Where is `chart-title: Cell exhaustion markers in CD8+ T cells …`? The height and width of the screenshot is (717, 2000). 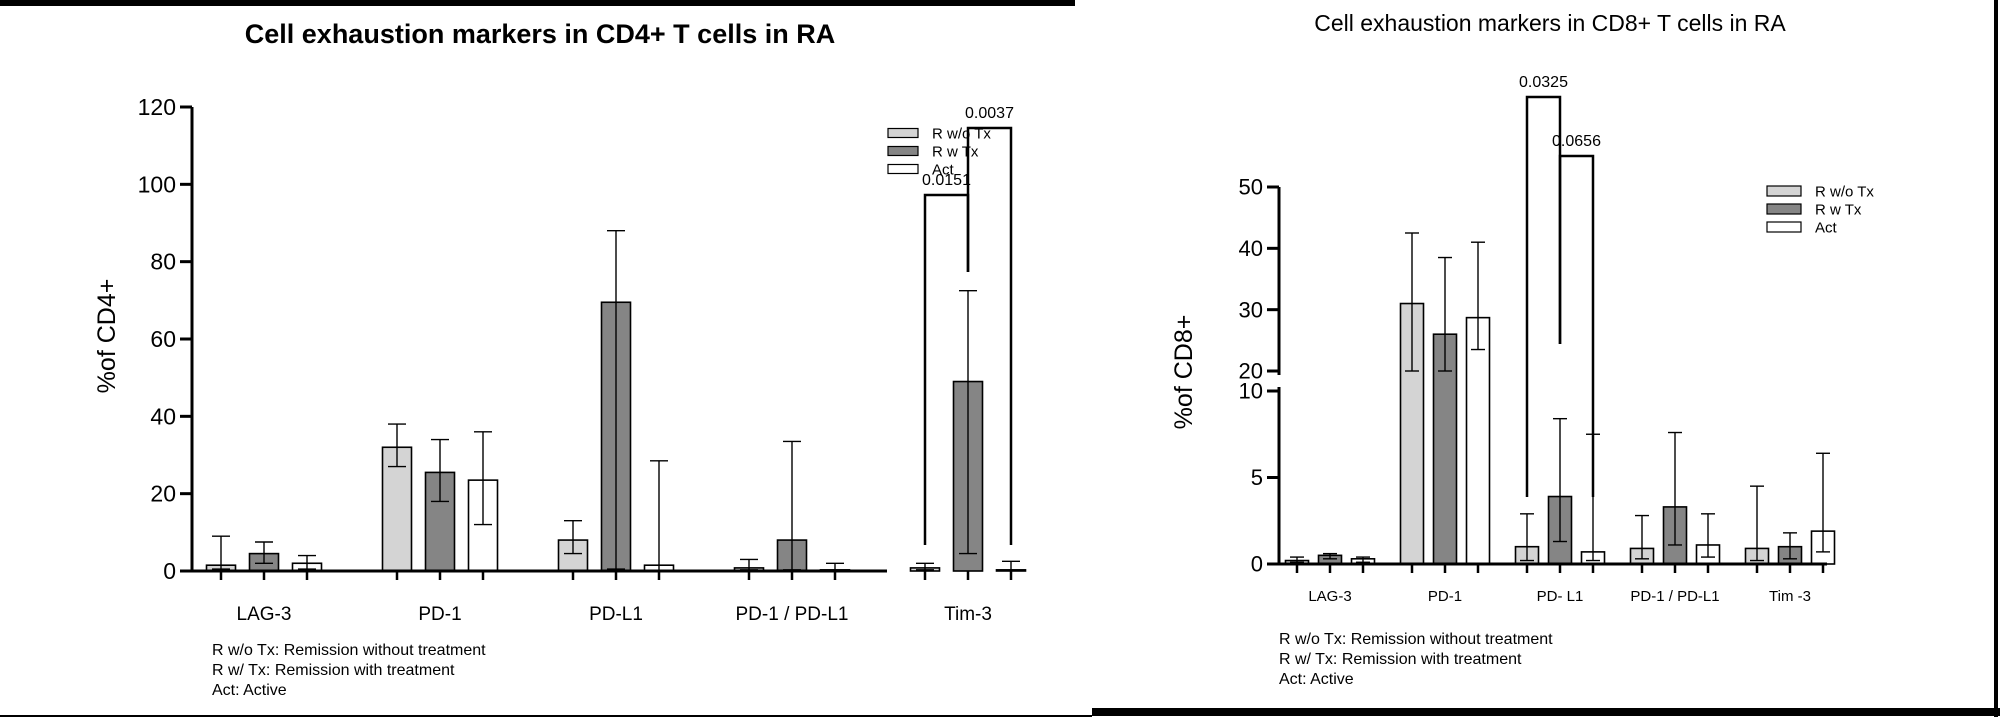 chart-title: Cell exhaustion markers in CD8+ T cells … is located at coordinates (1550, 23).